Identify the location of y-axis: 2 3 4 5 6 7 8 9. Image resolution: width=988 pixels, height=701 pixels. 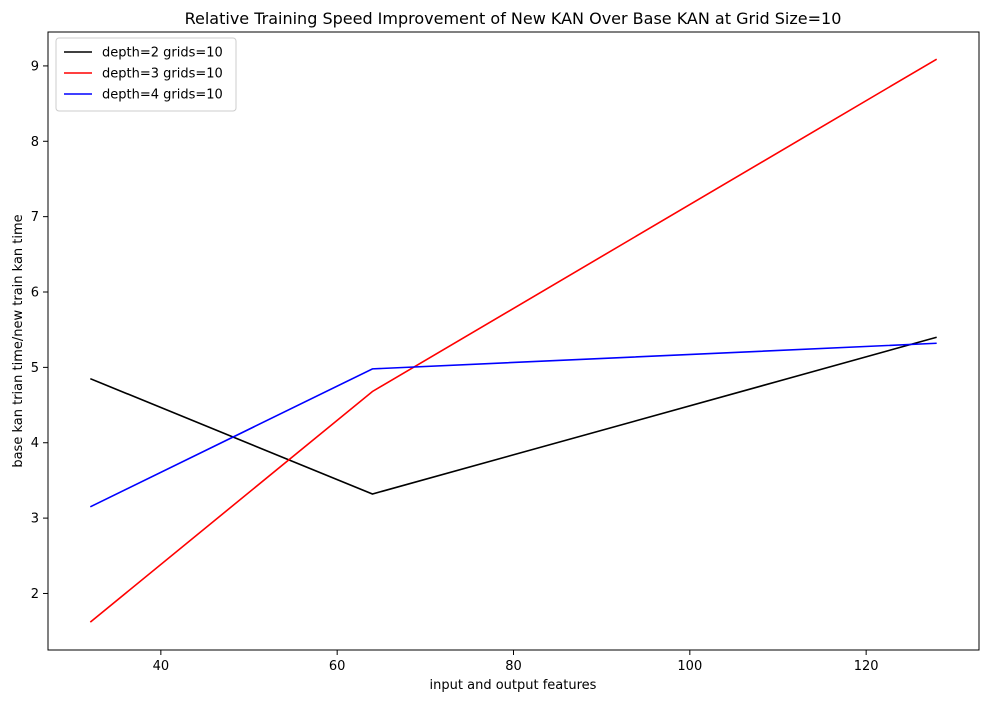
(39, 330).